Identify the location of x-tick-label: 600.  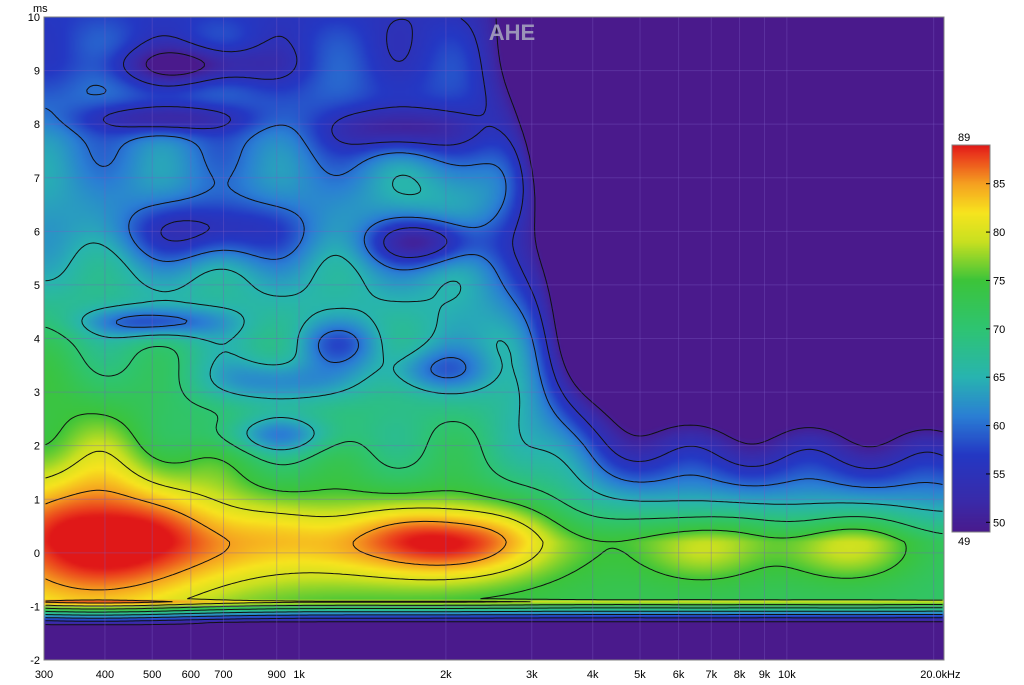
(191, 675).